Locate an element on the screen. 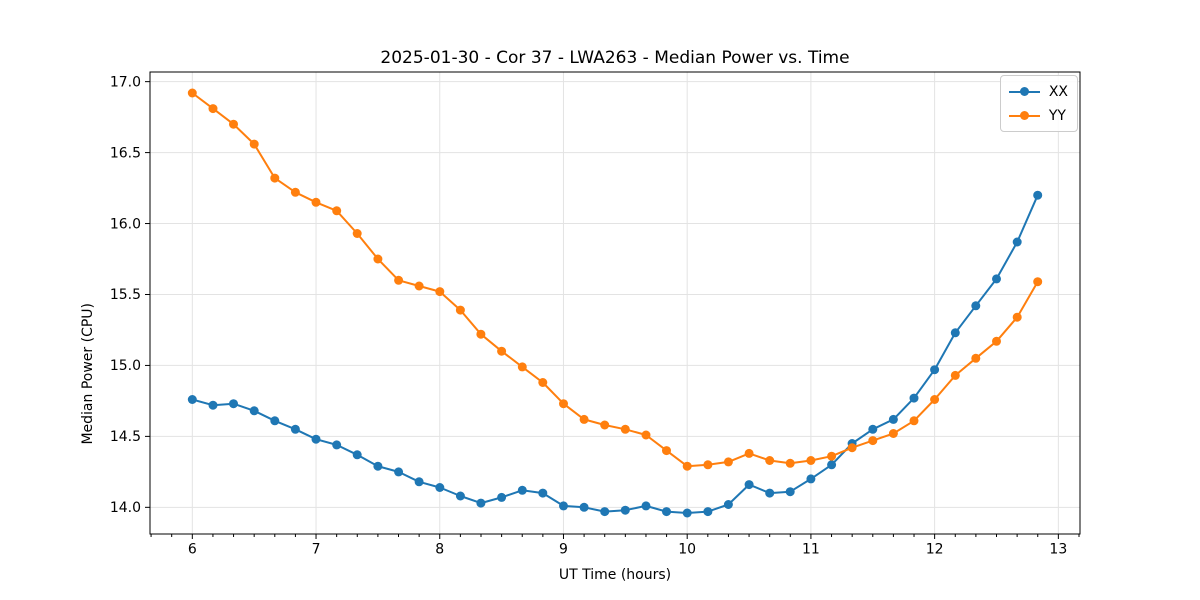 This screenshot has height=600, width=1200. svg-text: 8 is located at coordinates (439, 550).